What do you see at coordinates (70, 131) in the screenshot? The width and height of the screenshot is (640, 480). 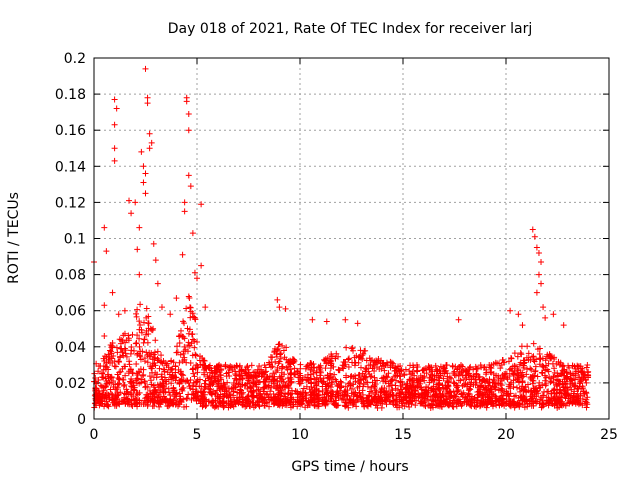 I see `y-tick-label: 0.16` at bounding box center [70, 131].